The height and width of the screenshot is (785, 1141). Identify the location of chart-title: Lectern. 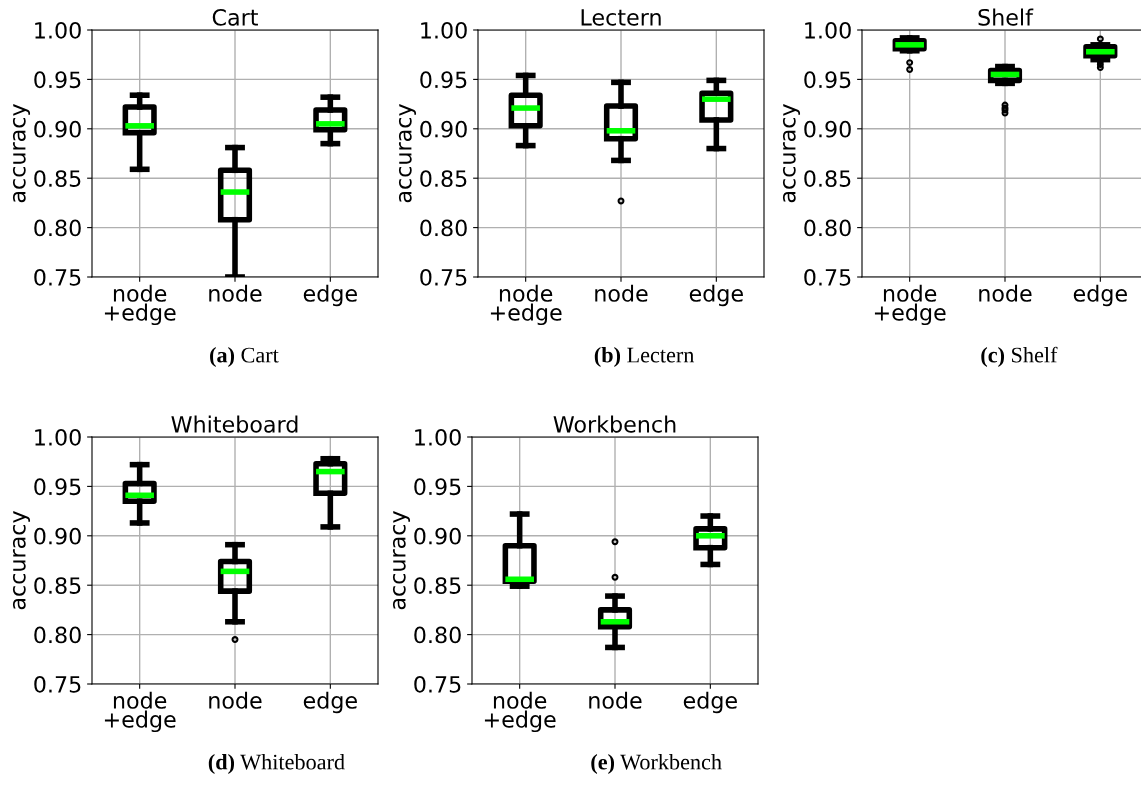
(621, 17).